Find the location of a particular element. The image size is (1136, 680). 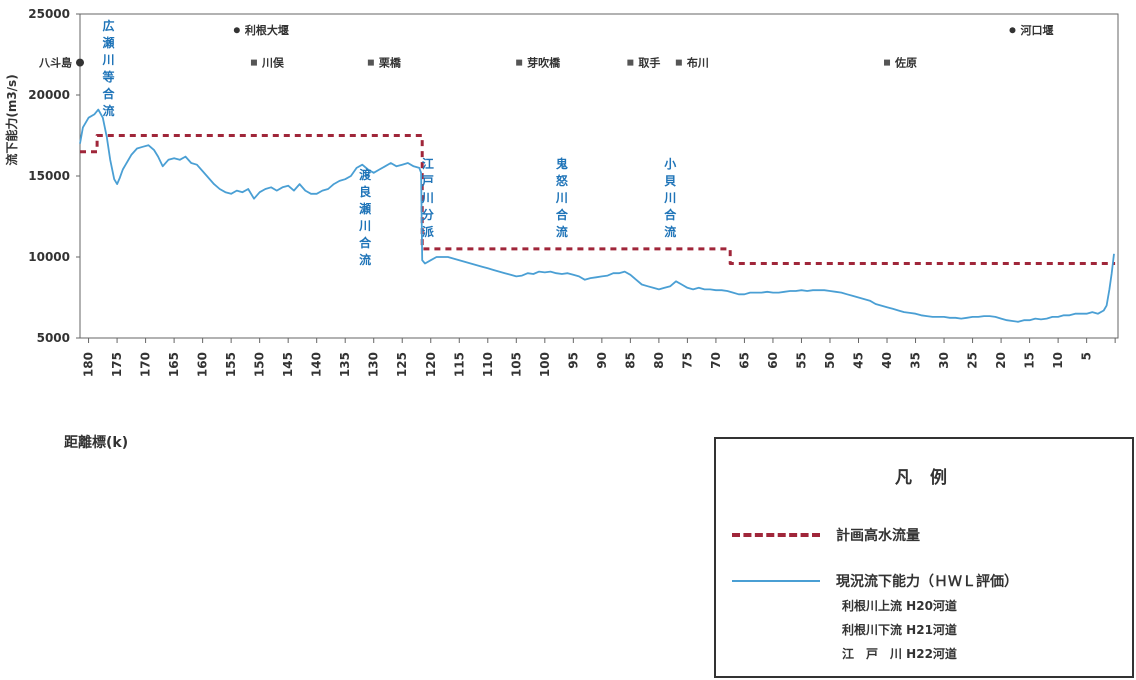

x-tick-label: 90 is located at coordinates (602, 360).